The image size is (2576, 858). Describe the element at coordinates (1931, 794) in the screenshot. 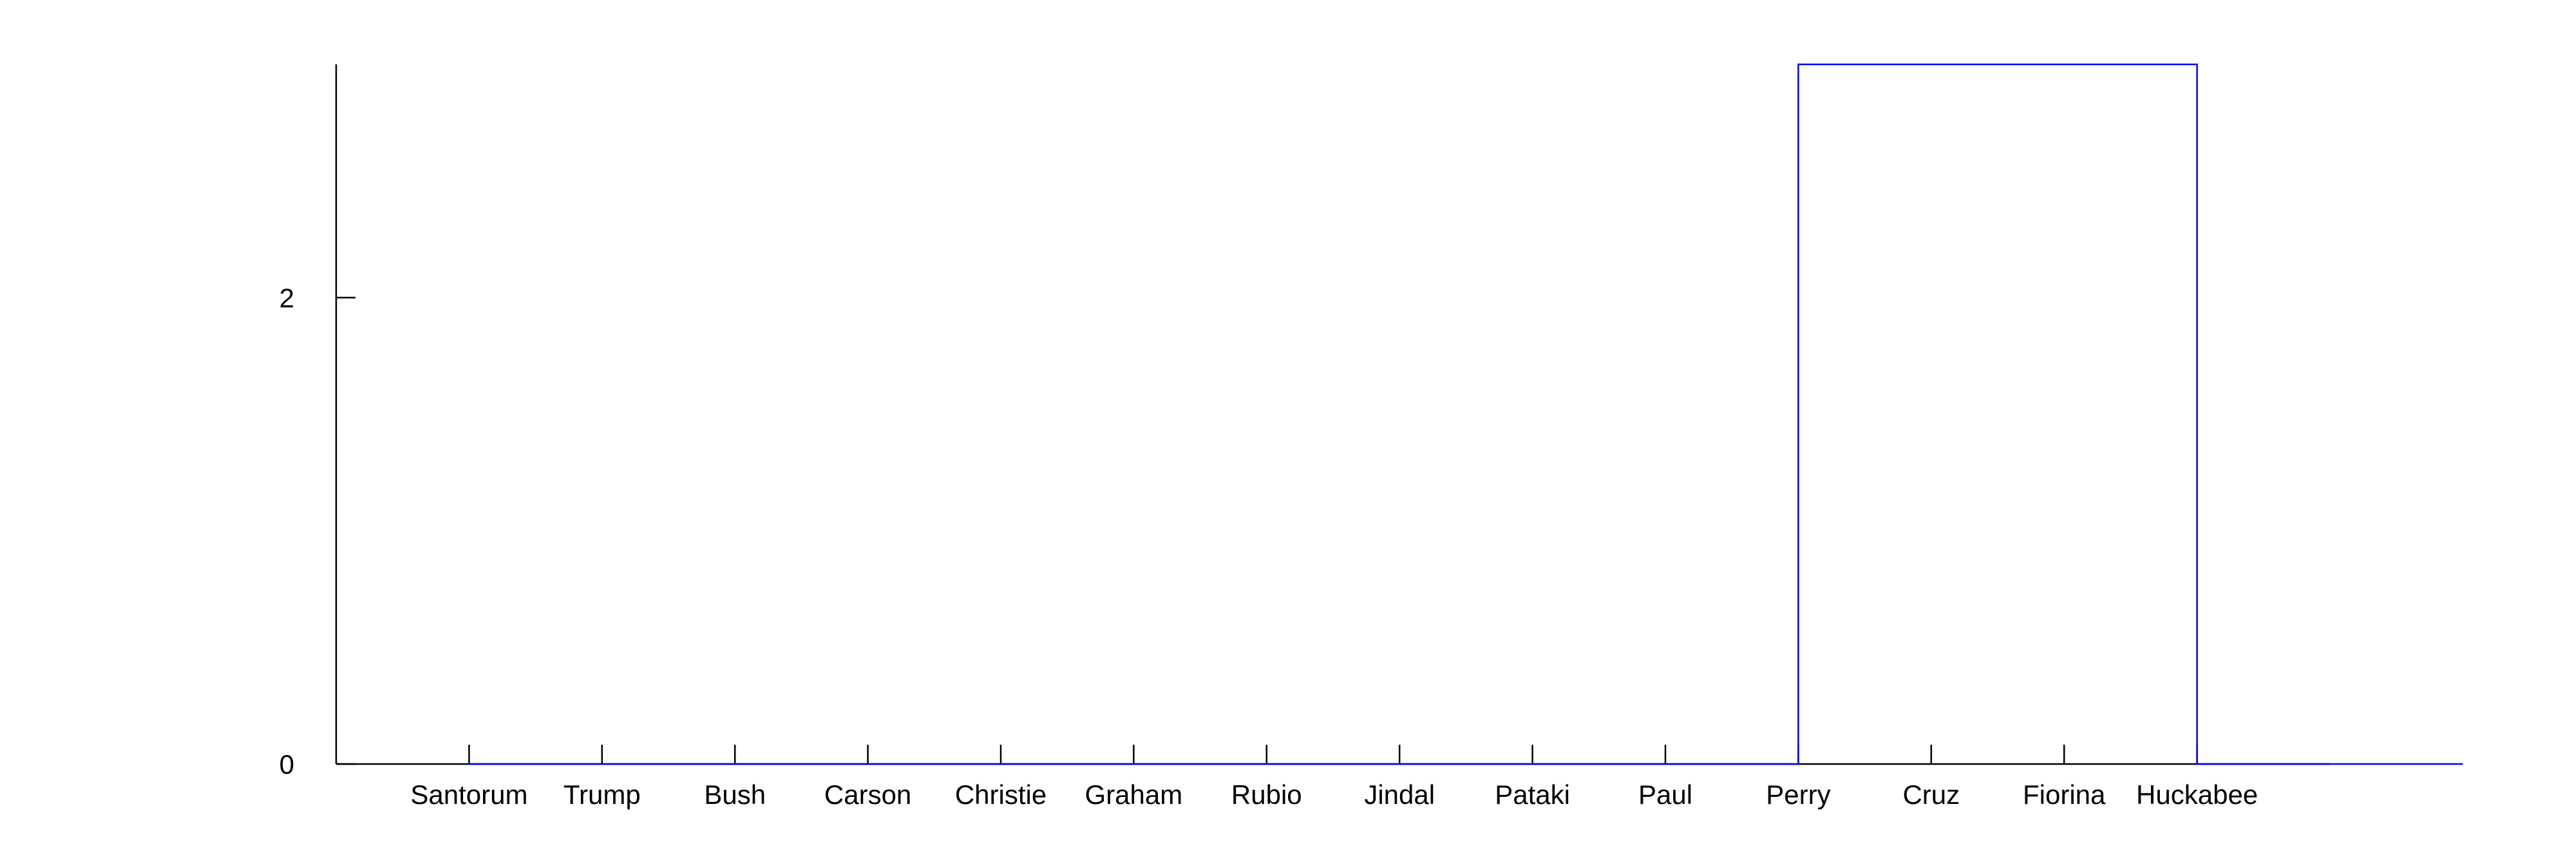

I see `x-tick-label-cruz: Cruz` at that location.